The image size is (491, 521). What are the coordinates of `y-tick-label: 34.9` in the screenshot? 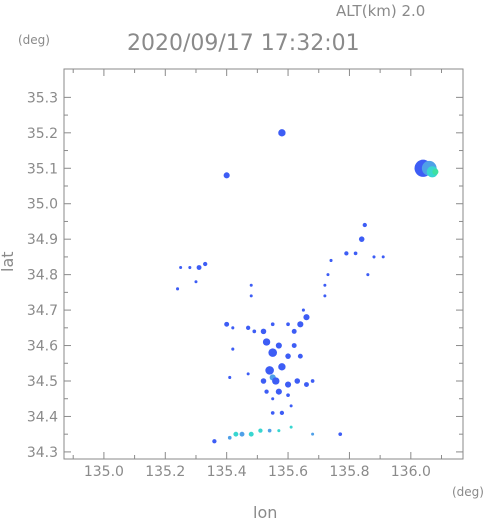 It's located at (42, 240).